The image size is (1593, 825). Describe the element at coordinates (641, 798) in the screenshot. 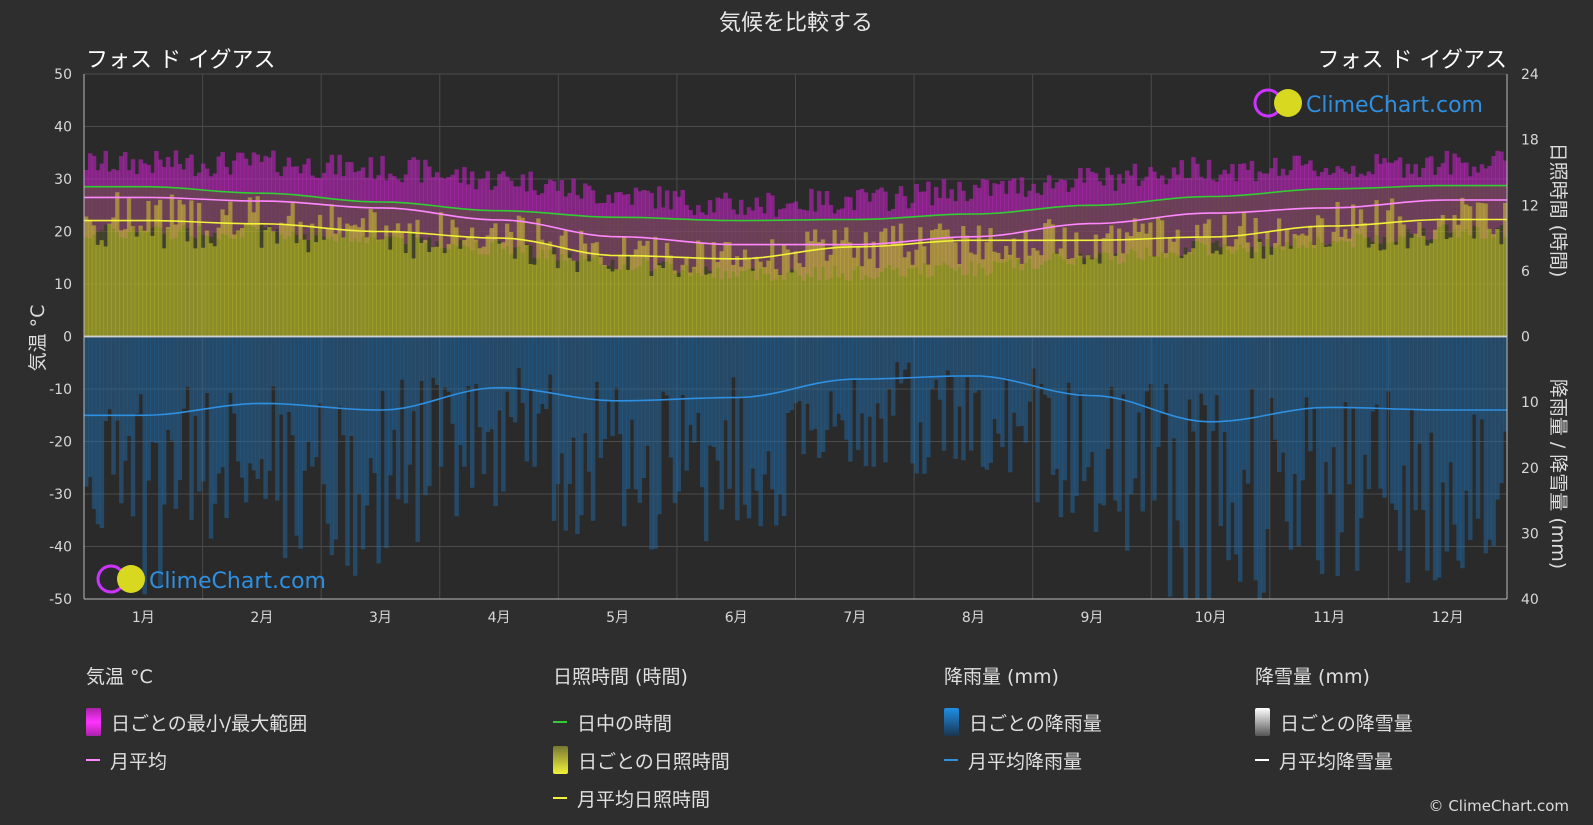

I see `legend-item-sunshine-avg: 月平均日照時間` at that location.